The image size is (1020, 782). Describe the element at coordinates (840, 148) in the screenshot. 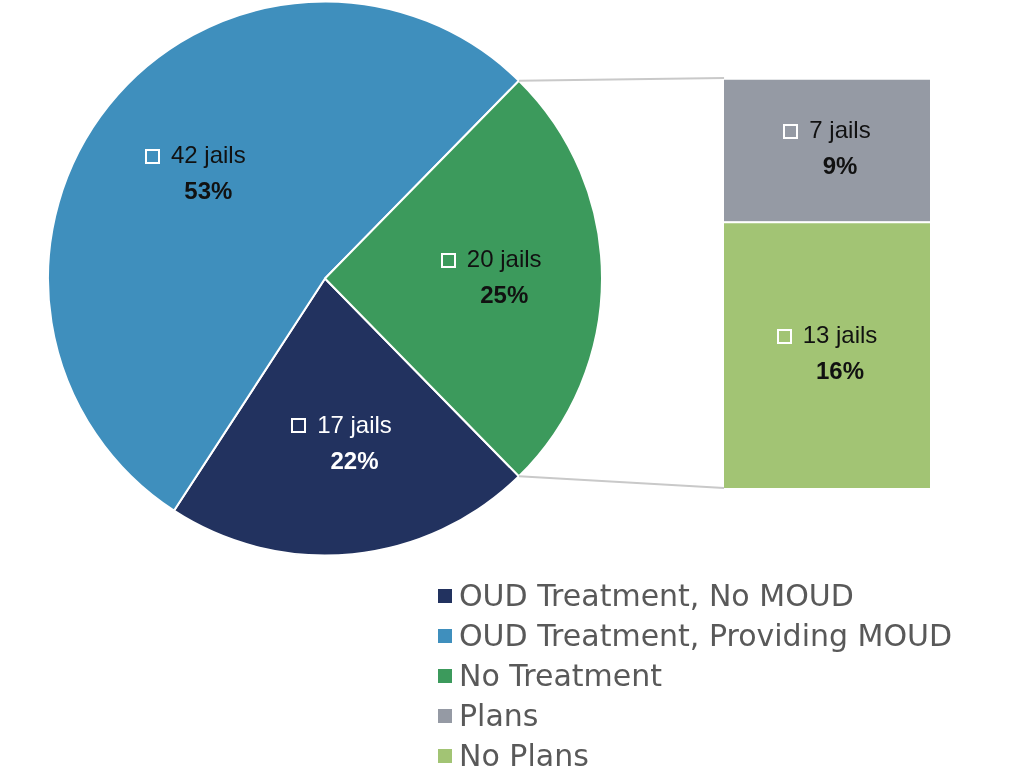

I see `data-label: 7 jails 9%` at that location.